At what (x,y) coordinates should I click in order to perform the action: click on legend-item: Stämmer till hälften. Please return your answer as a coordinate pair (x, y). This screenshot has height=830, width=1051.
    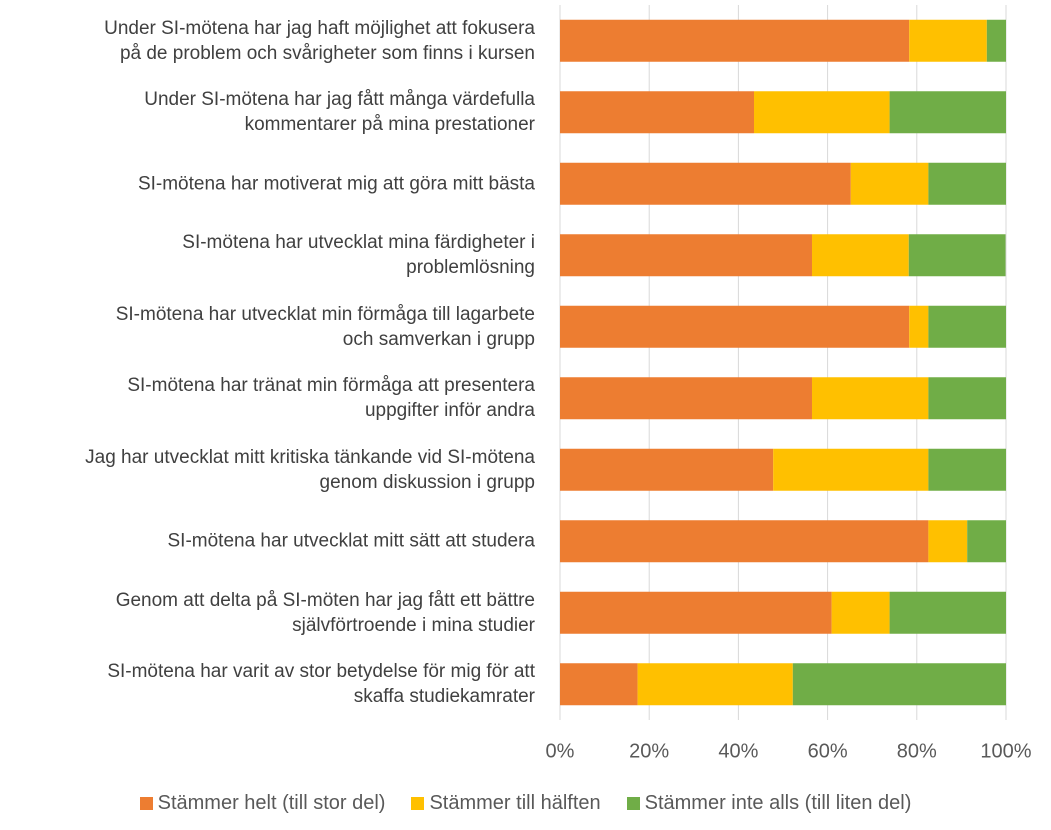
    Looking at the image, I should click on (506, 803).